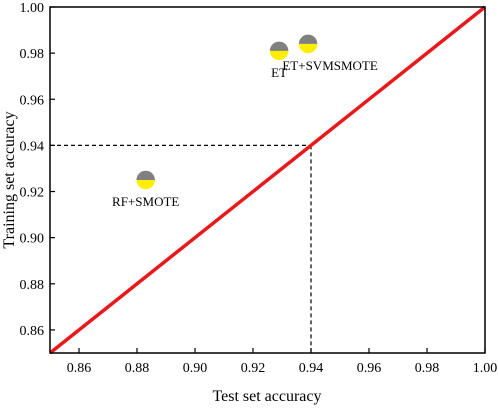  Describe the element at coordinates (32, 285) in the screenshot. I see `y-tick-label: 0.88` at that location.